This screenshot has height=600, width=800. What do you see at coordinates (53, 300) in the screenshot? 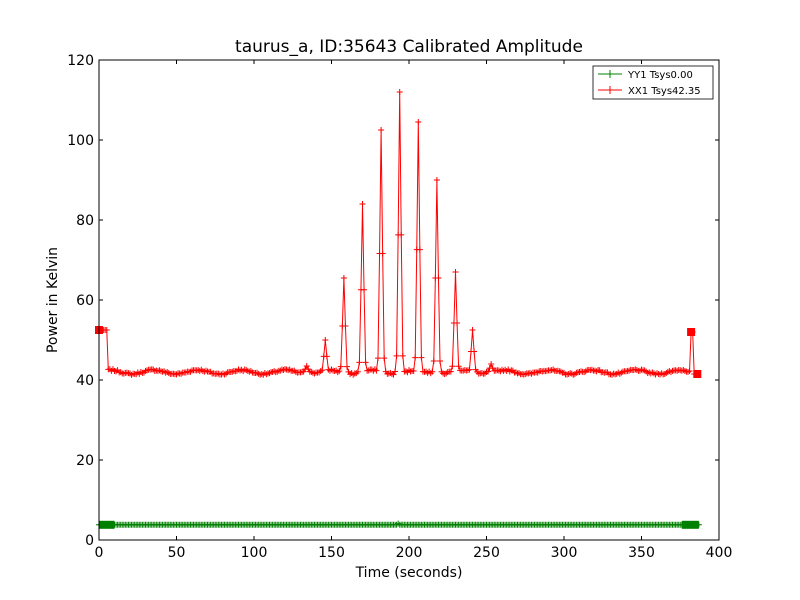
I see `y-axis-label: Power in Kelvin` at bounding box center [53, 300].